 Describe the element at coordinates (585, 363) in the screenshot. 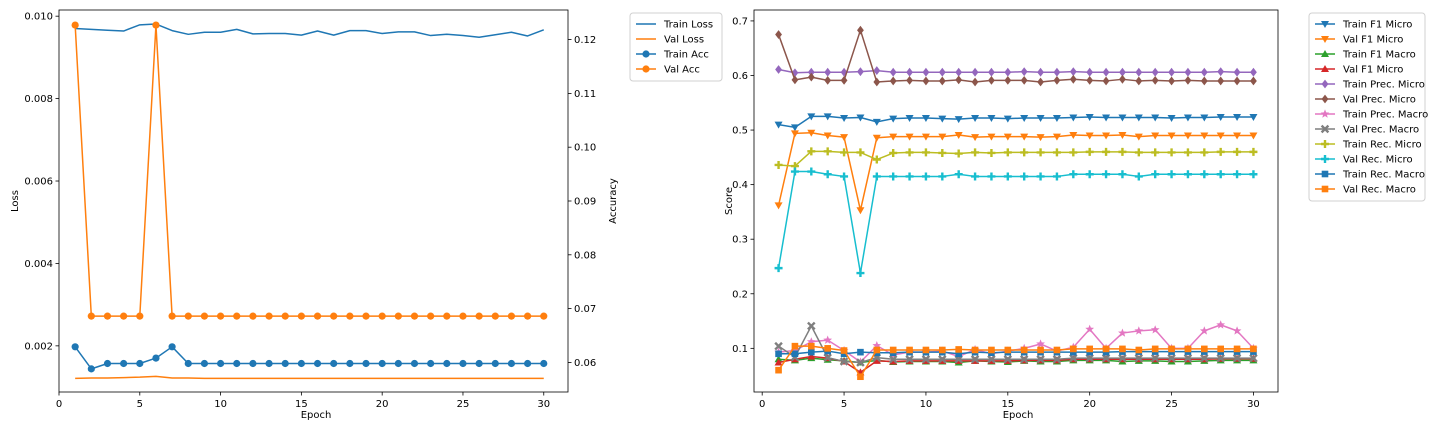

I see `y2-tick-label: 0.06` at that location.